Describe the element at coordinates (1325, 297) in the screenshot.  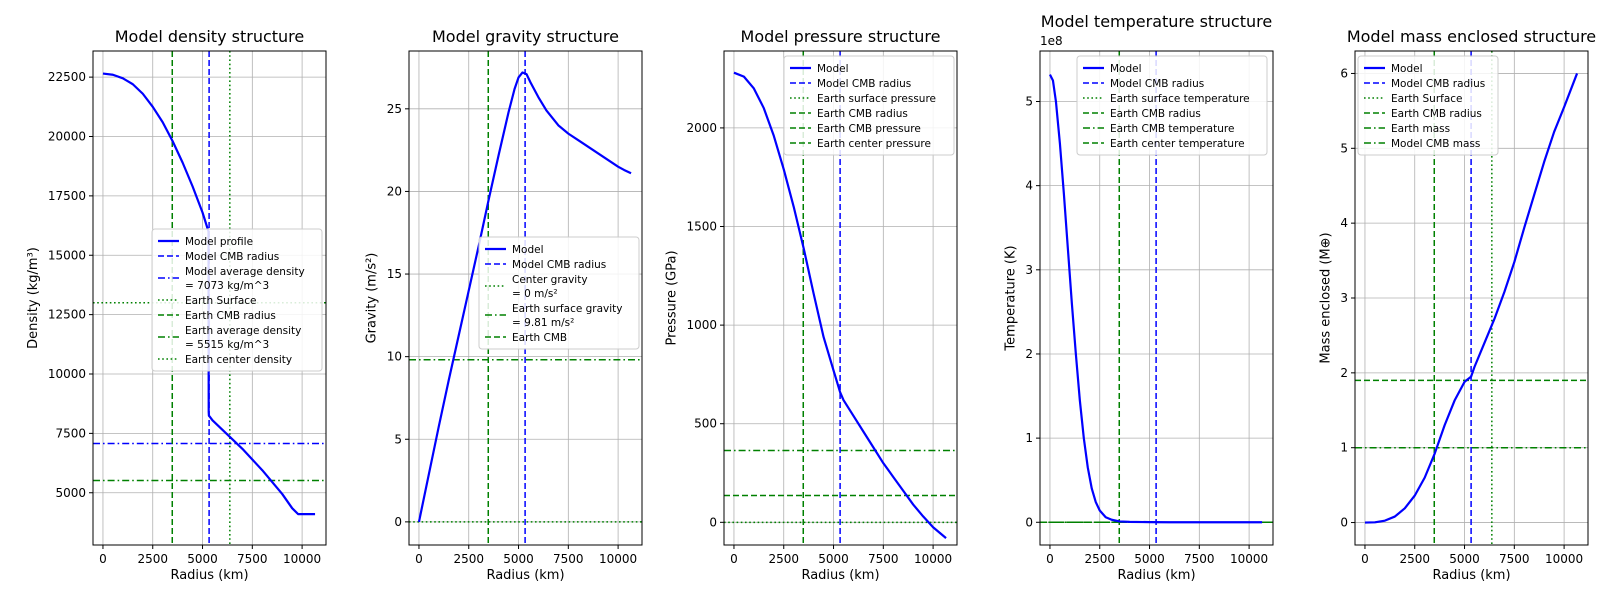
I see `y-axis-label: Mass enclosed (M⊕)` at that location.